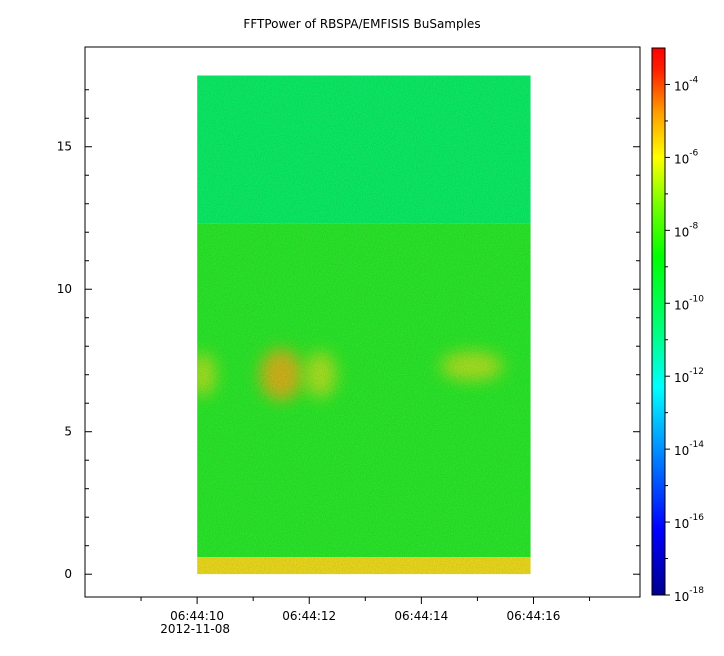 This screenshot has width=724, height=656. What do you see at coordinates (64, 289) in the screenshot?
I see `y-tick-label: 10` at bounding box center [64, 289].